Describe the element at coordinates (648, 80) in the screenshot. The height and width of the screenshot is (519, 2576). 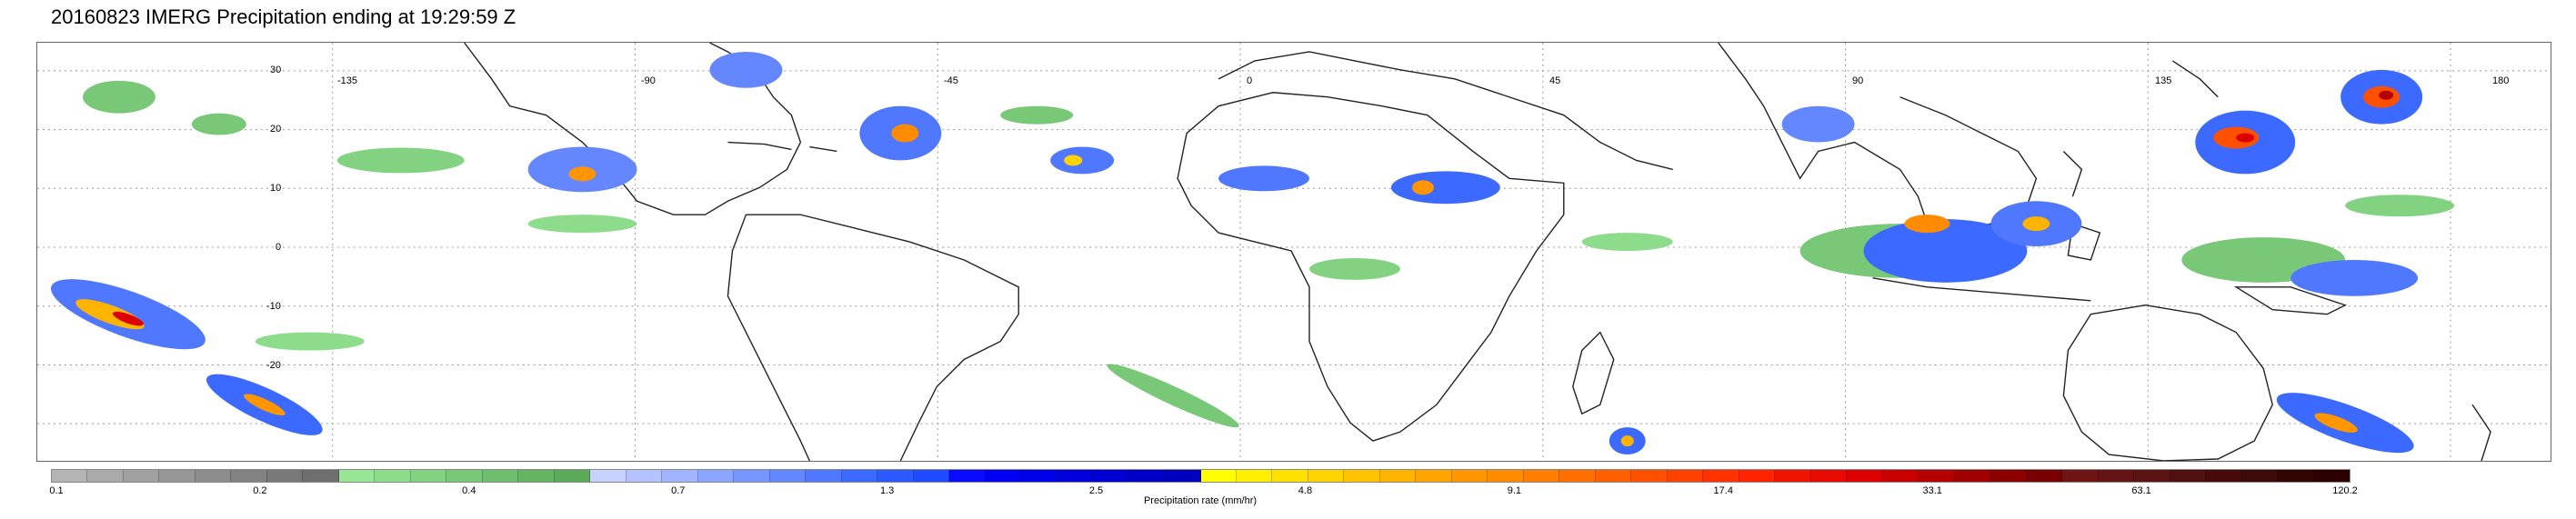
I see `lon-label-minus-90: -90` at that location.